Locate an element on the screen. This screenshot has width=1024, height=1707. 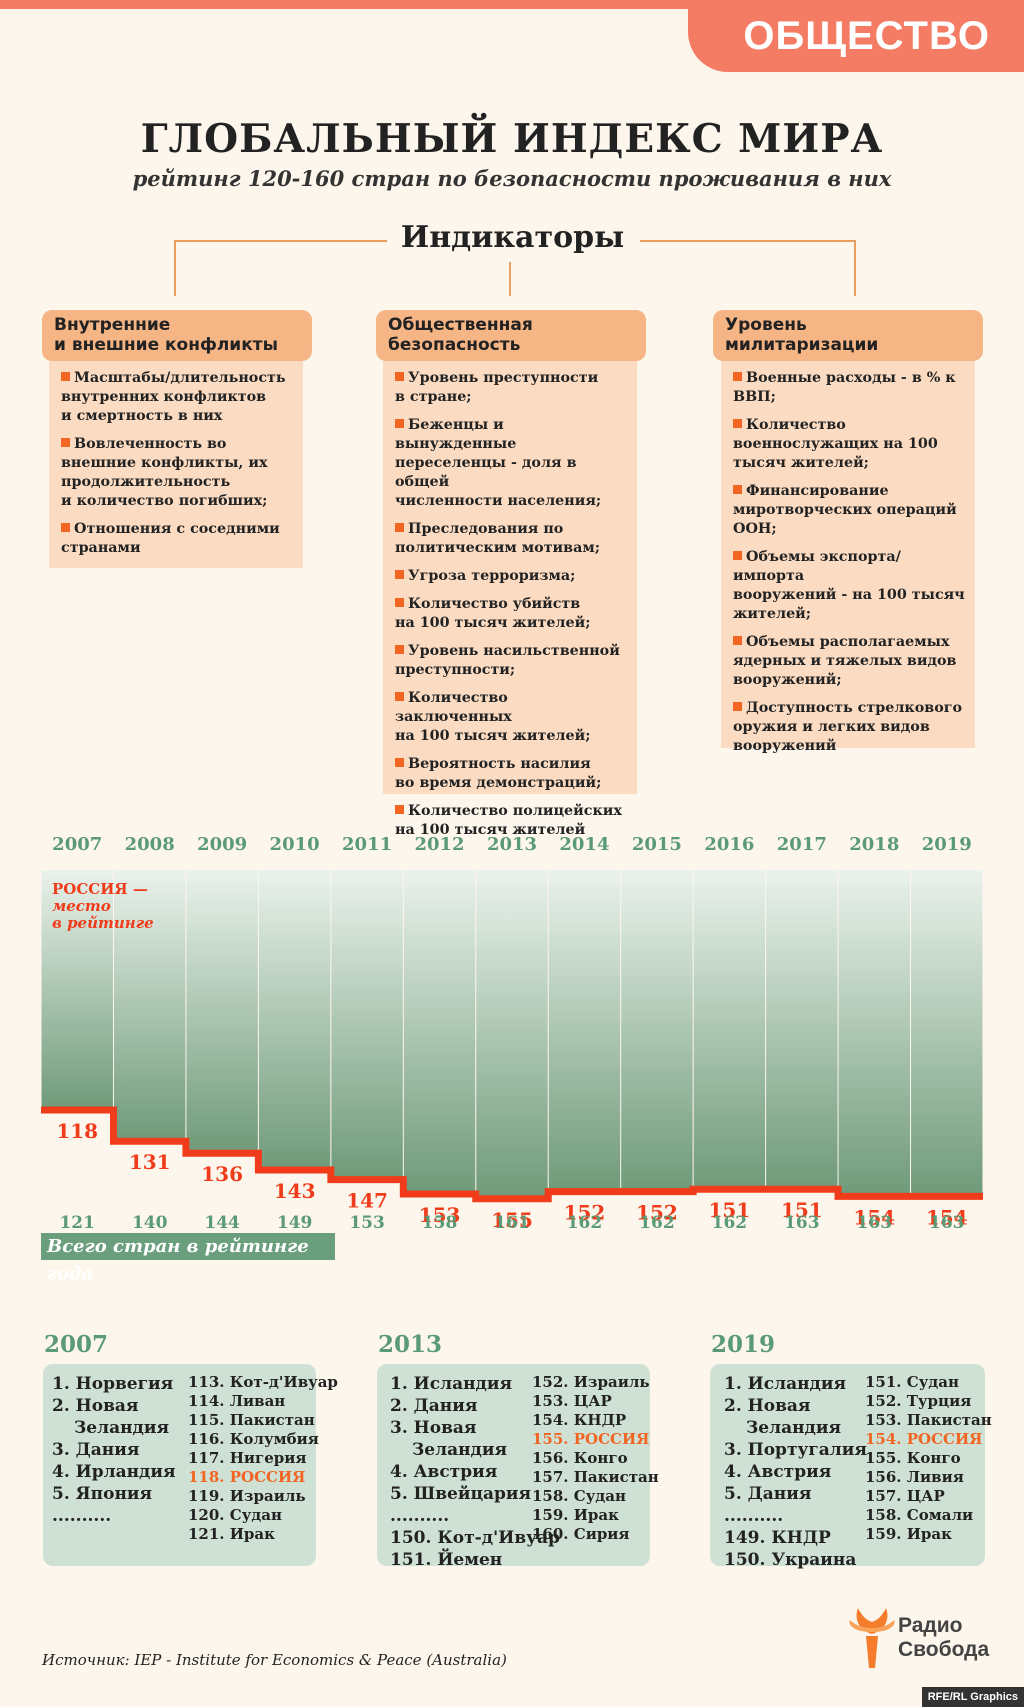
ranking-entry: 5. Япония is located at coordinates (102, 1494).